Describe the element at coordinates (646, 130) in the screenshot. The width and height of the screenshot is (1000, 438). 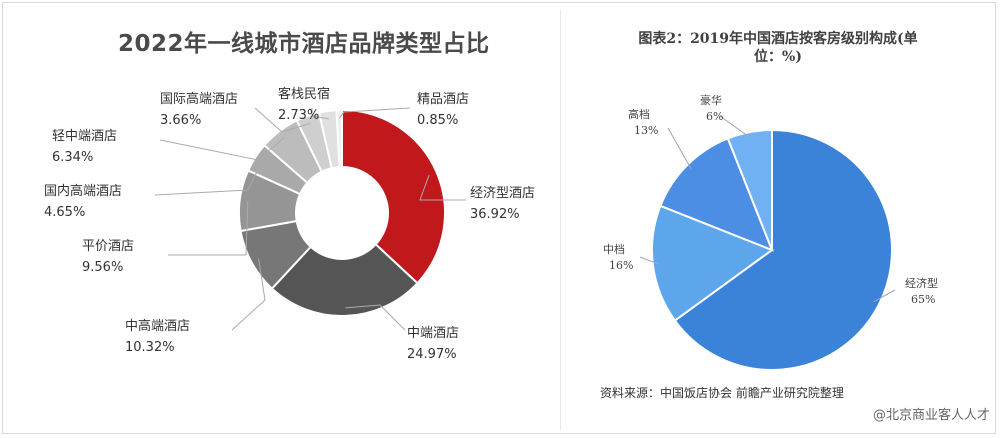
I see `pie-value-3: 13%` at that location.